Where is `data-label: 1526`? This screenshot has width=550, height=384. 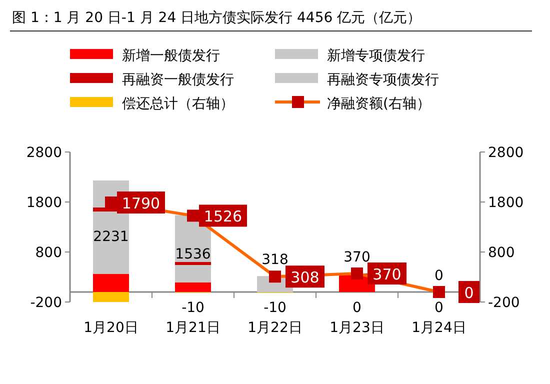
data-label: 1526 is located at coordinates (223, 217).